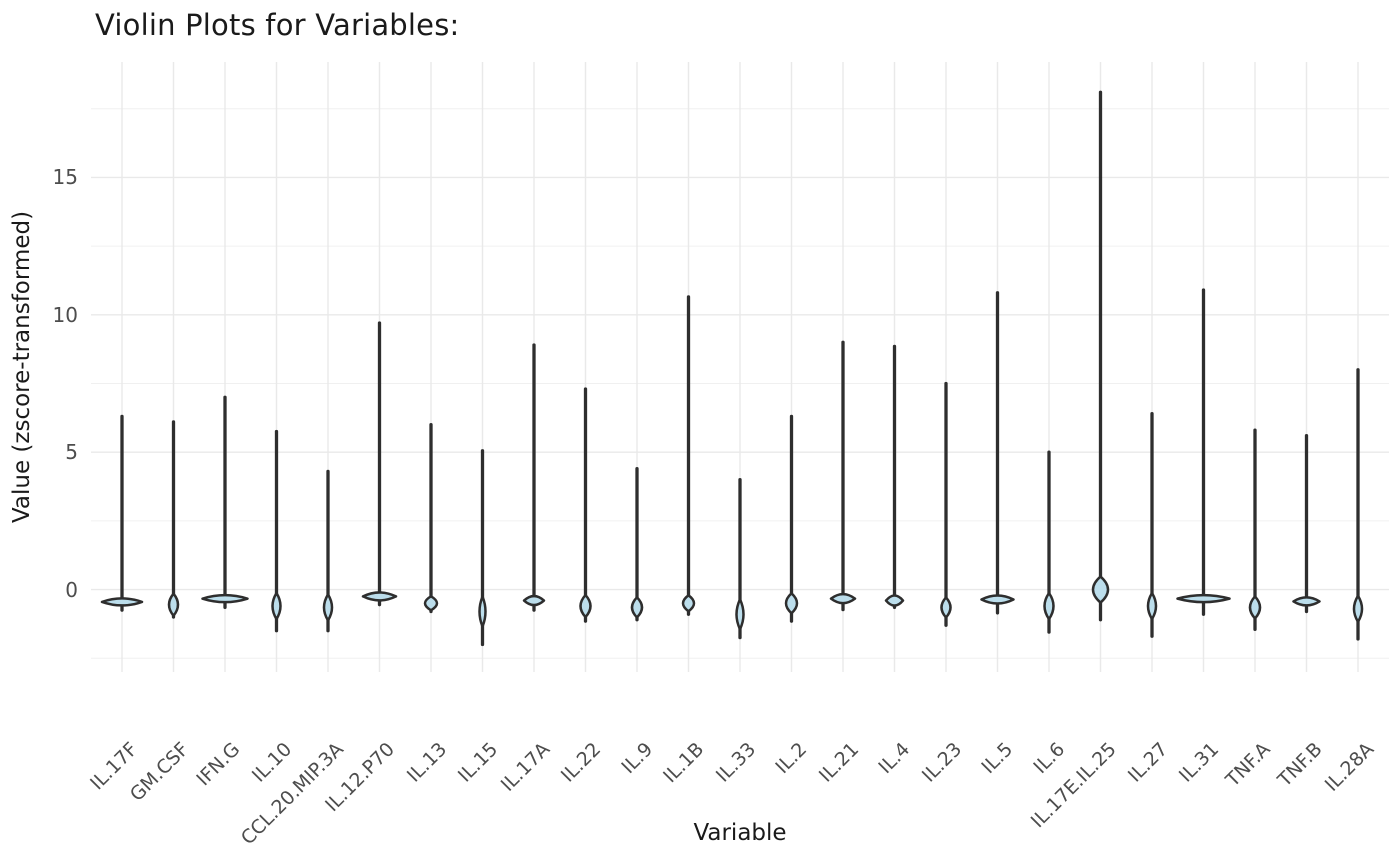 Image resolution: width=1400 pixels, height=866 pixels. What do you see at coordinates (173, 519) in the screenshot?
I see `violin-GM.CSF` at bounding box center [173, 519].